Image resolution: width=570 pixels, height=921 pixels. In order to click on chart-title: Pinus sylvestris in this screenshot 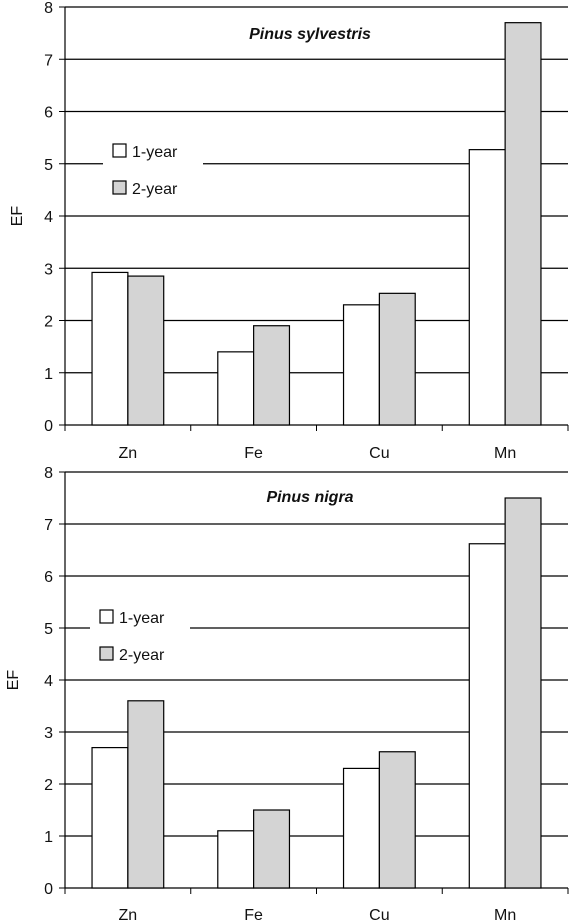, I will do `click(310, 34)`.